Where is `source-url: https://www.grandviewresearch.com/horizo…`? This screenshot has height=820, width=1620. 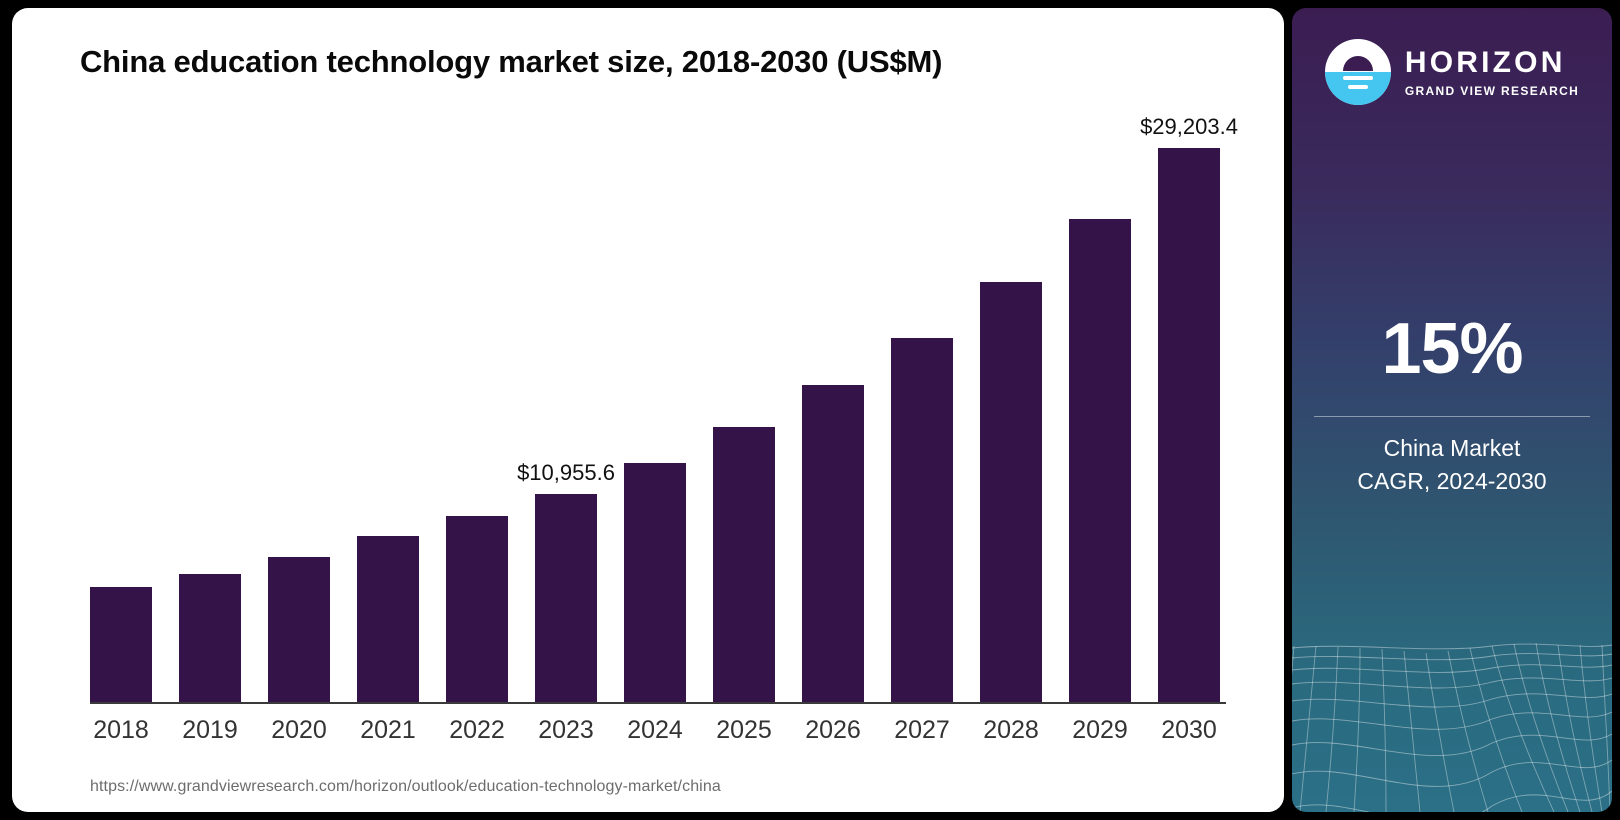
source-url: https://www.grandviewresearch.com/horizo… is located at coordinates (405, 786).